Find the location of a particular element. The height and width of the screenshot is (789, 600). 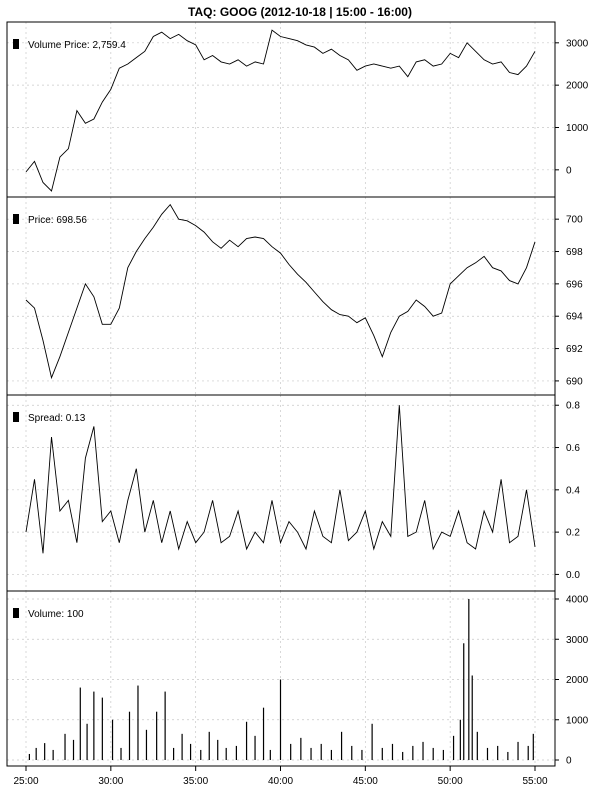

panel-volume-price-ytick-label: 1000 is located at coordinates (577, 128).